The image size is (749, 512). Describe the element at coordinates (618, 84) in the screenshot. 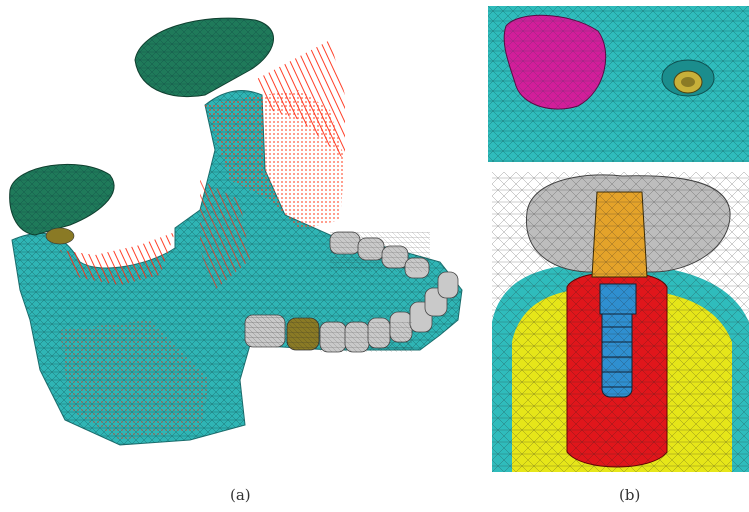

I see `socket-mesh-figure` at that location.